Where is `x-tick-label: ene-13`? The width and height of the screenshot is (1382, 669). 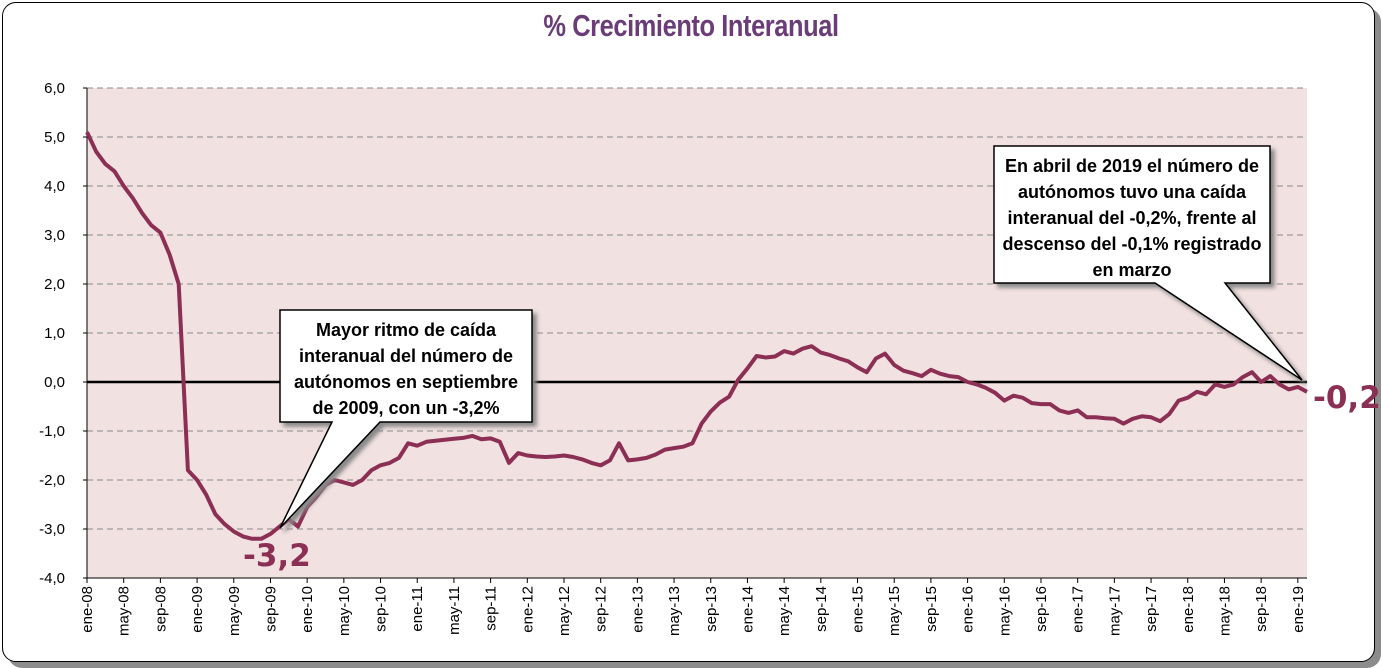
x-tick-label: ene-13 is located at coordinates (637, 609).